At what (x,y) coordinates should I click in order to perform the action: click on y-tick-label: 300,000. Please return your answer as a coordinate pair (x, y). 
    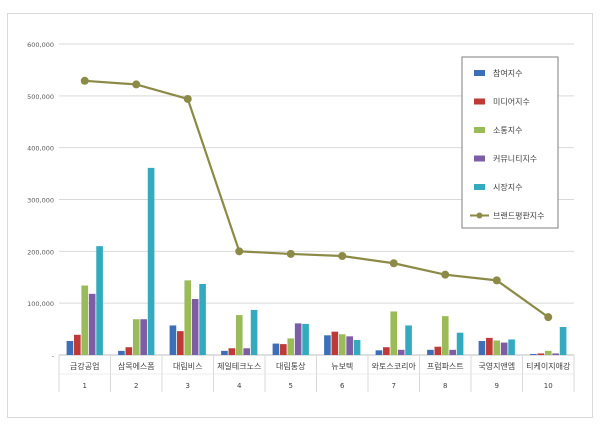
    Looking at the image, I should click on (40, 201).